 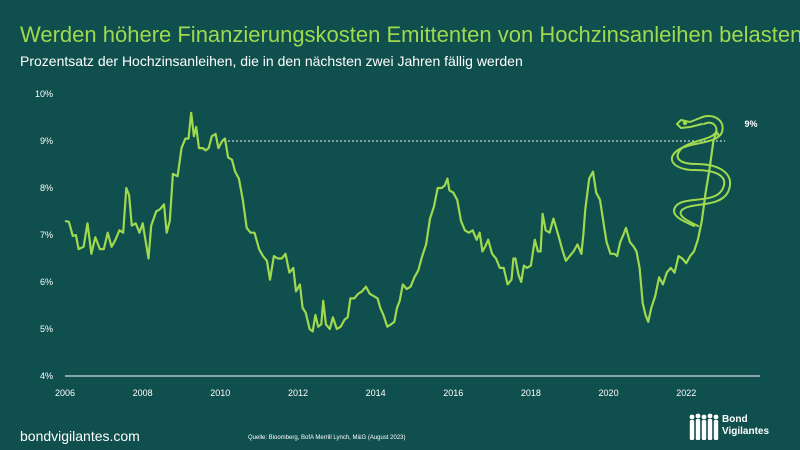 I want to click on y-axis-labels: 4% 5% 6% 7% 8% 9% 10%, so click(x=44, y=235).